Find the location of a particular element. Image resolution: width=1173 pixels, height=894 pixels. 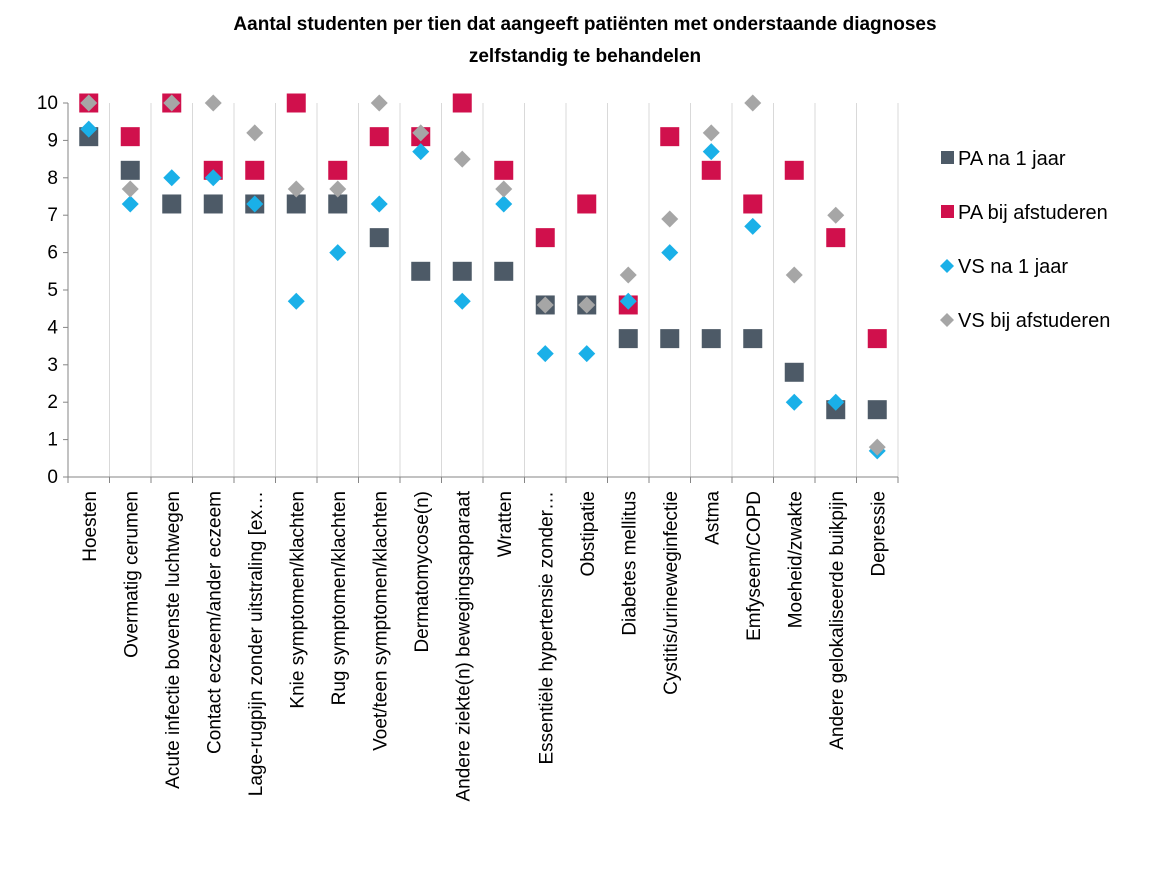

category-label: Hoesten is located at coordinates (90, 526).